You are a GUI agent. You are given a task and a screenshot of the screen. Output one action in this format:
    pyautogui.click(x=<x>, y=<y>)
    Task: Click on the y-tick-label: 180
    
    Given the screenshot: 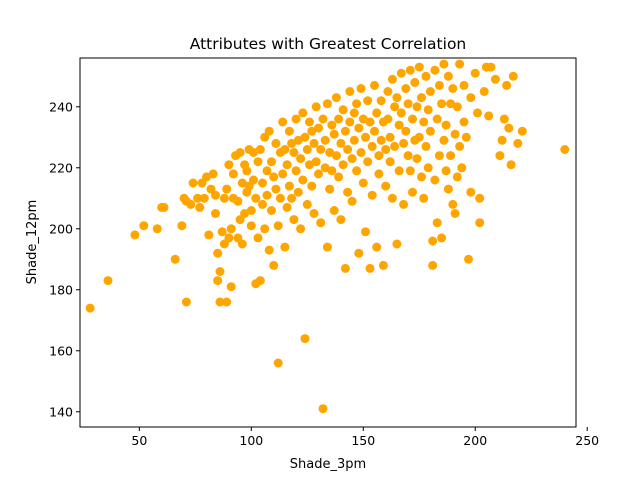 What is the action you would take?
    pyautogui.click(x=61, y=289)
    